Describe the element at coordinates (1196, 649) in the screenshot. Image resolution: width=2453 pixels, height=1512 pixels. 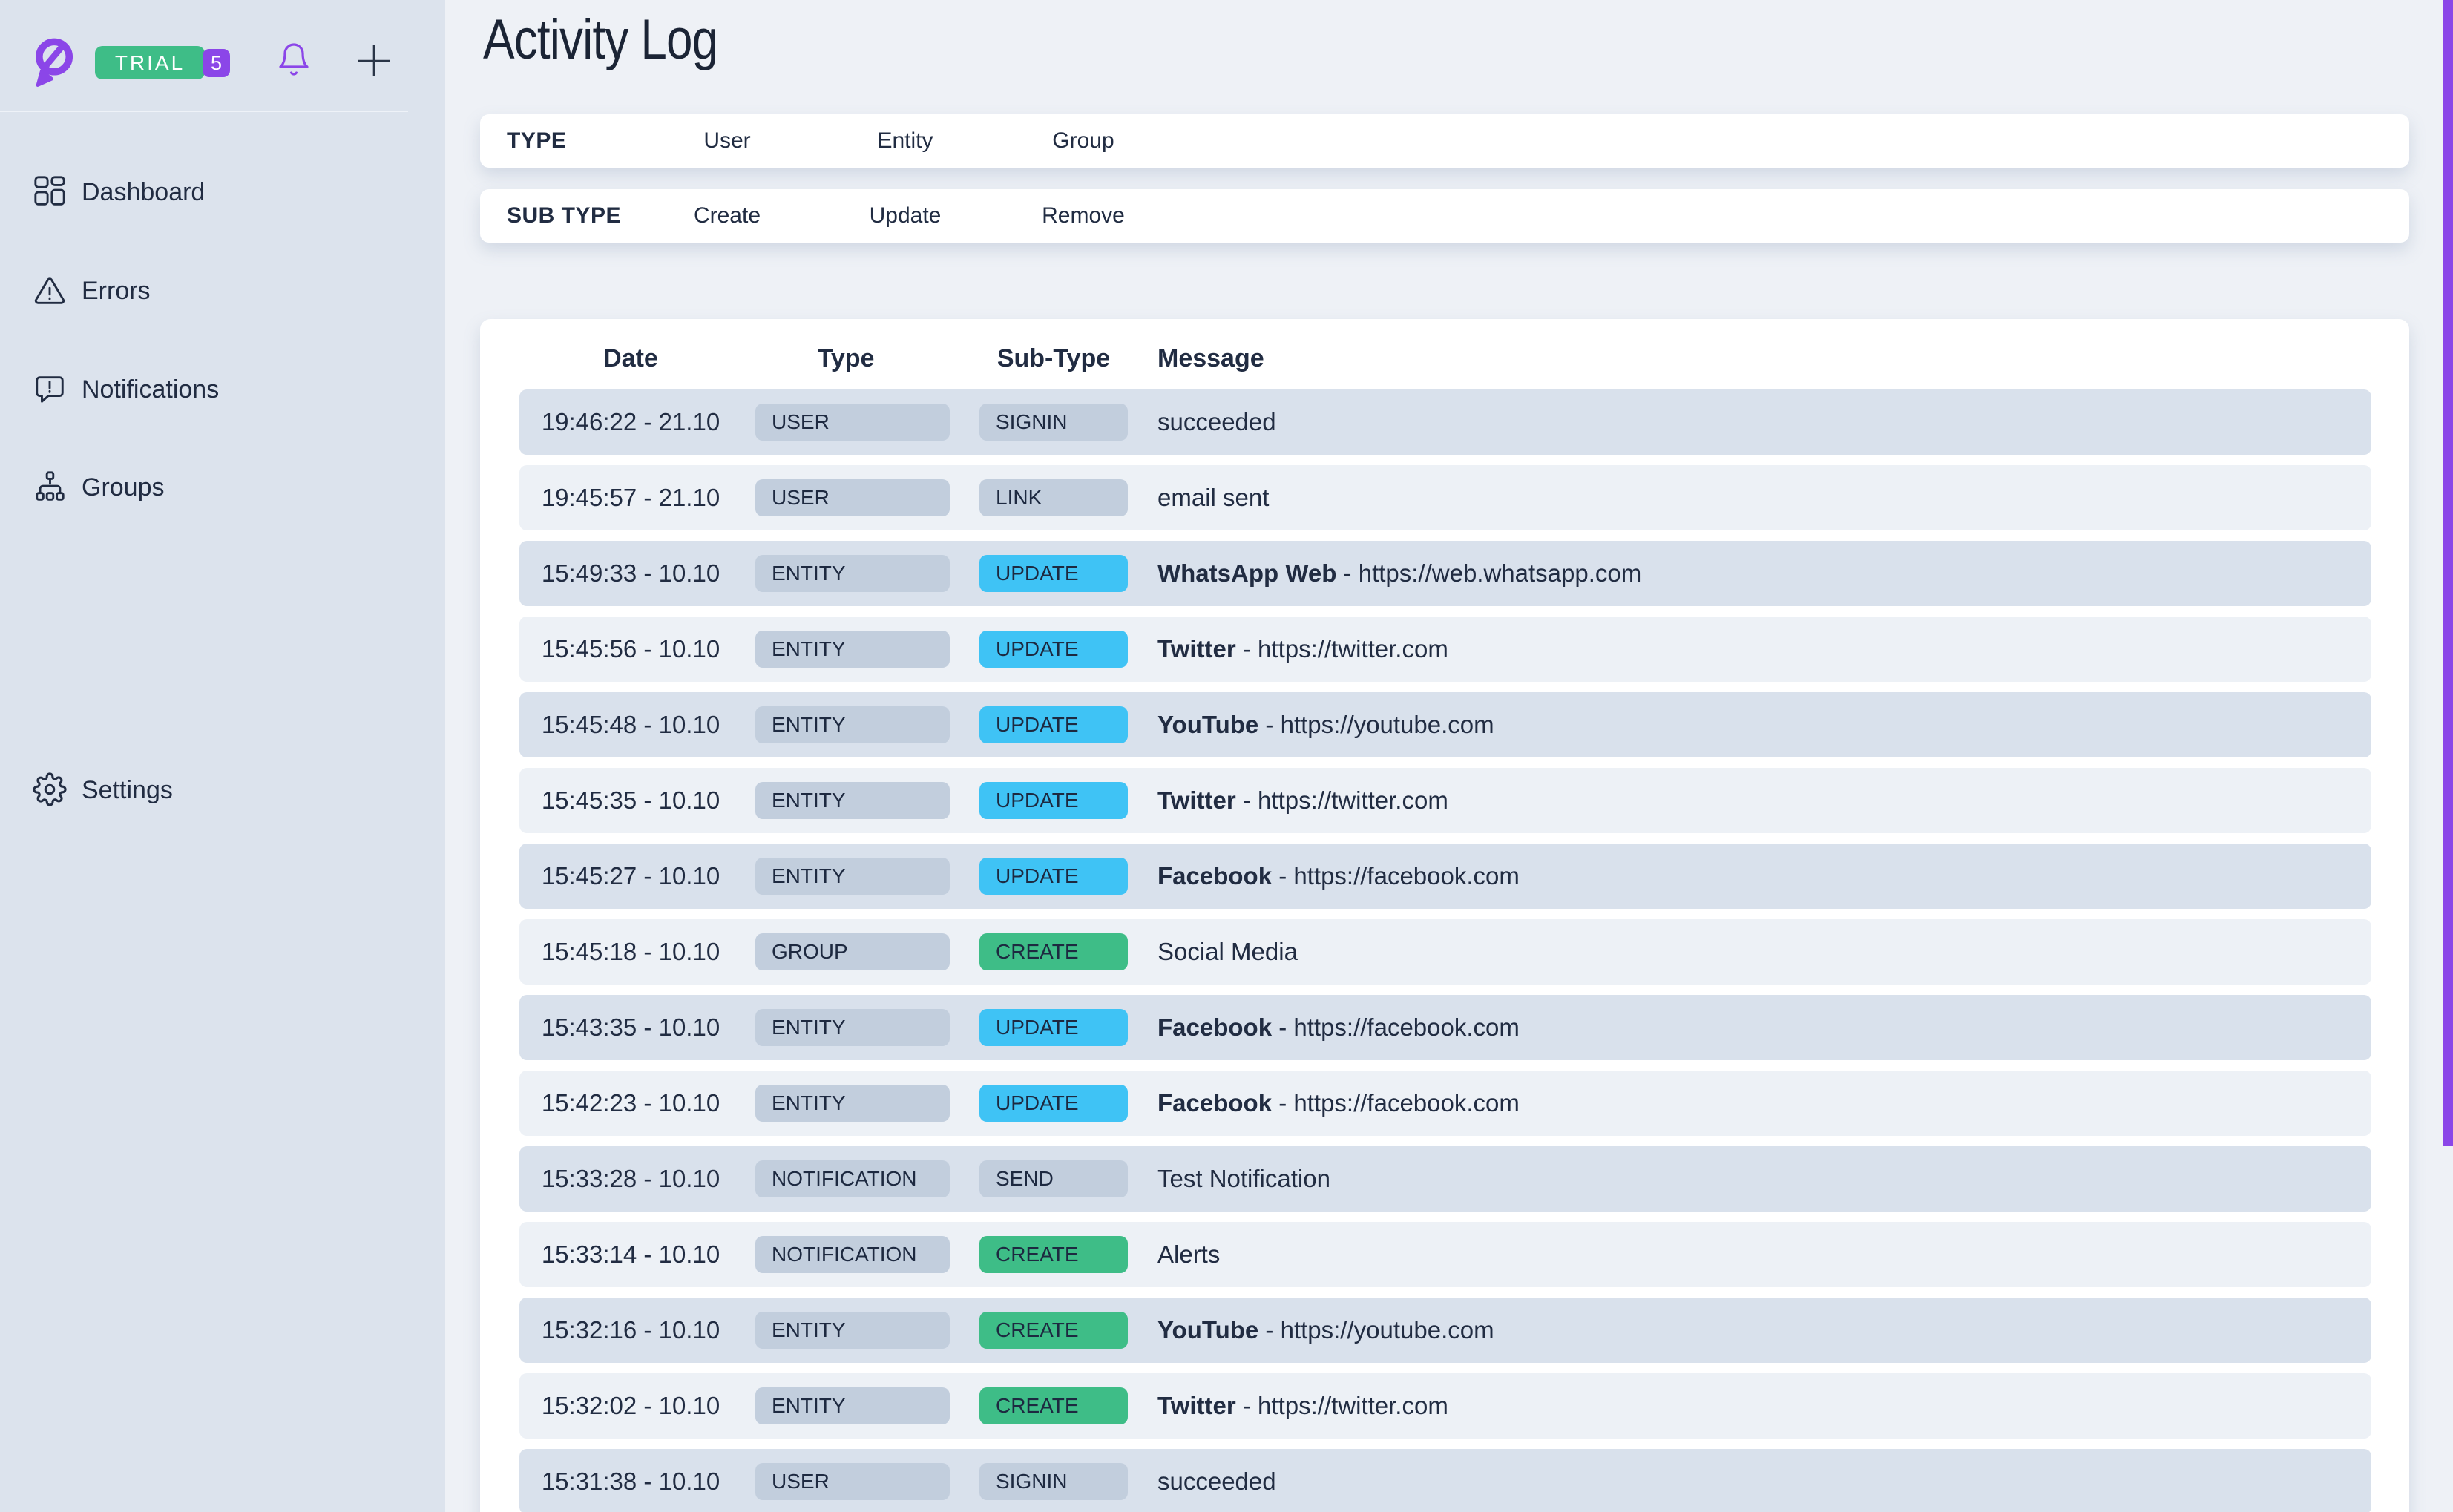
I see `message-bold: Twitter` at that location.